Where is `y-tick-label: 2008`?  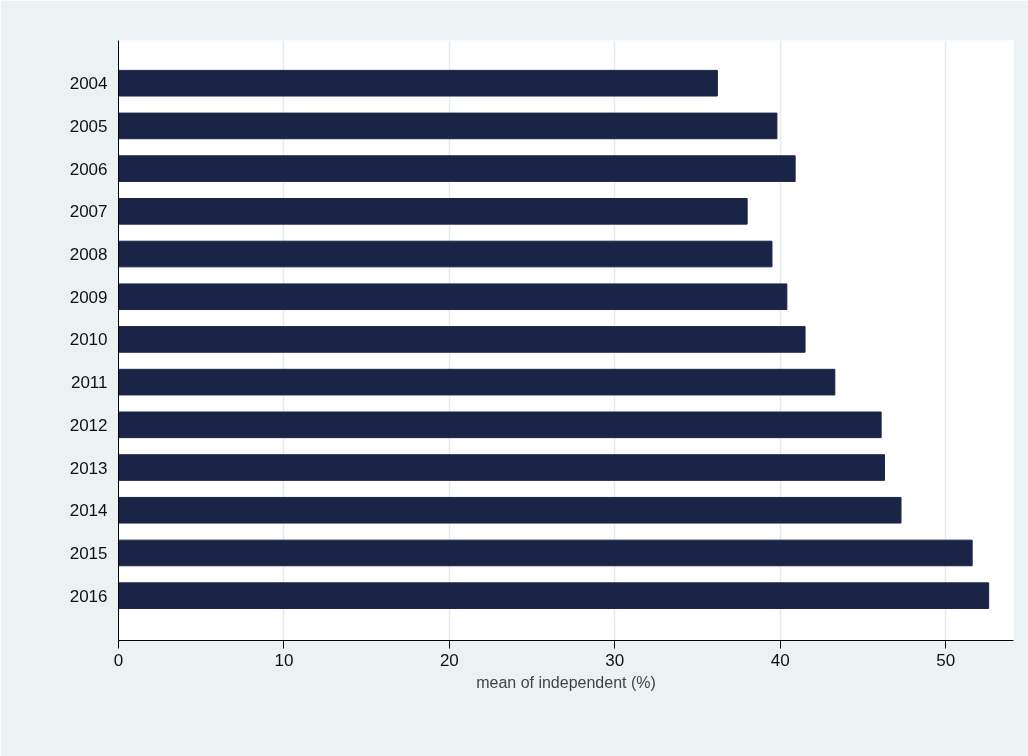
y-tick-label: 2008 is located at coordinates (88, 255).